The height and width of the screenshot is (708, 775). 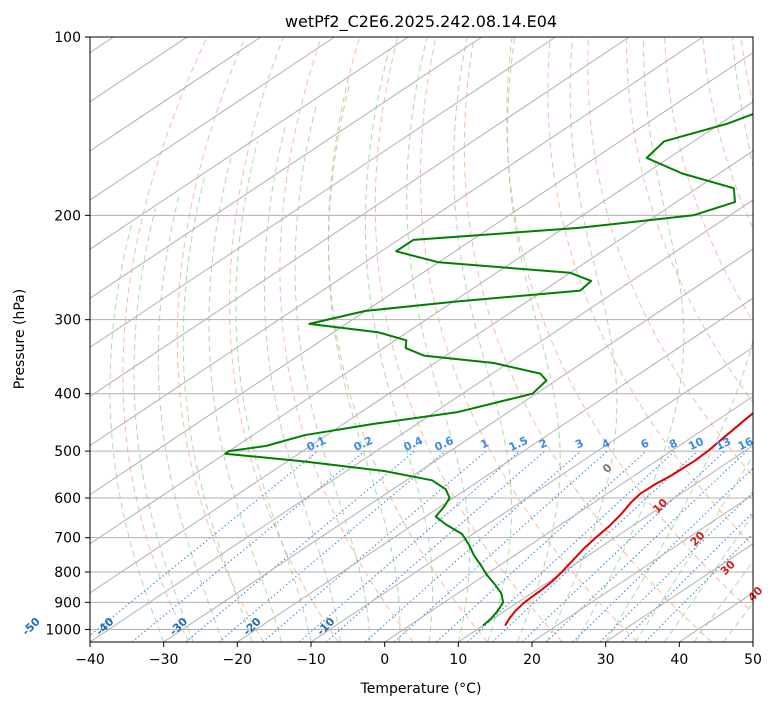 I want to click on y-tick-label: 800, so click(x=67, y=573).